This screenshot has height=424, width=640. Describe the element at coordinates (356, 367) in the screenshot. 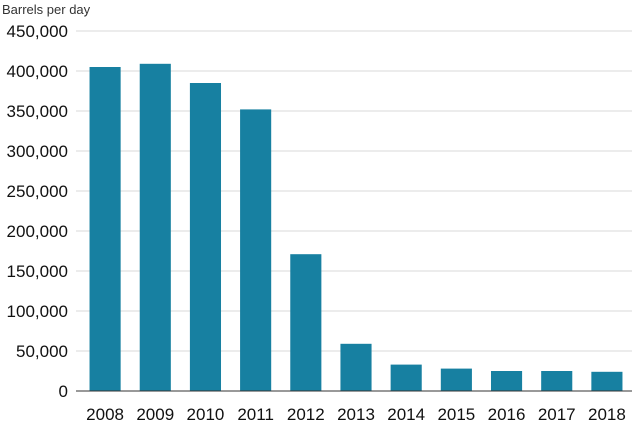

I see `bar-2013` at that location.